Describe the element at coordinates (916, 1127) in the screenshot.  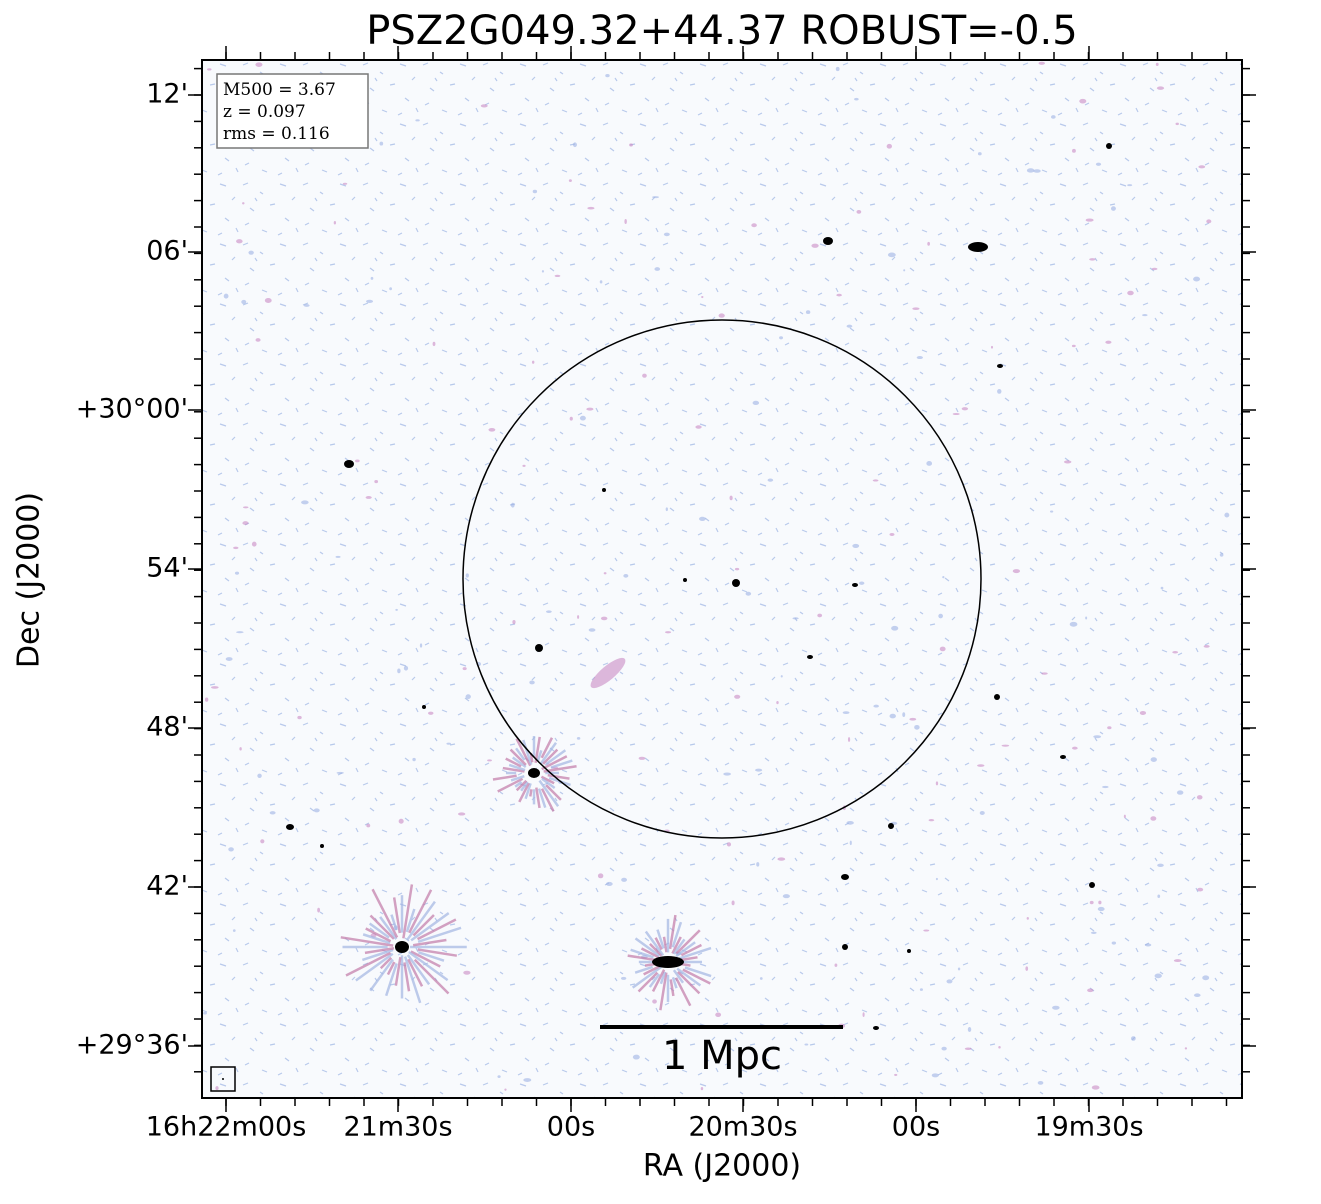
I see `x-tick-label: 00s` at that location.